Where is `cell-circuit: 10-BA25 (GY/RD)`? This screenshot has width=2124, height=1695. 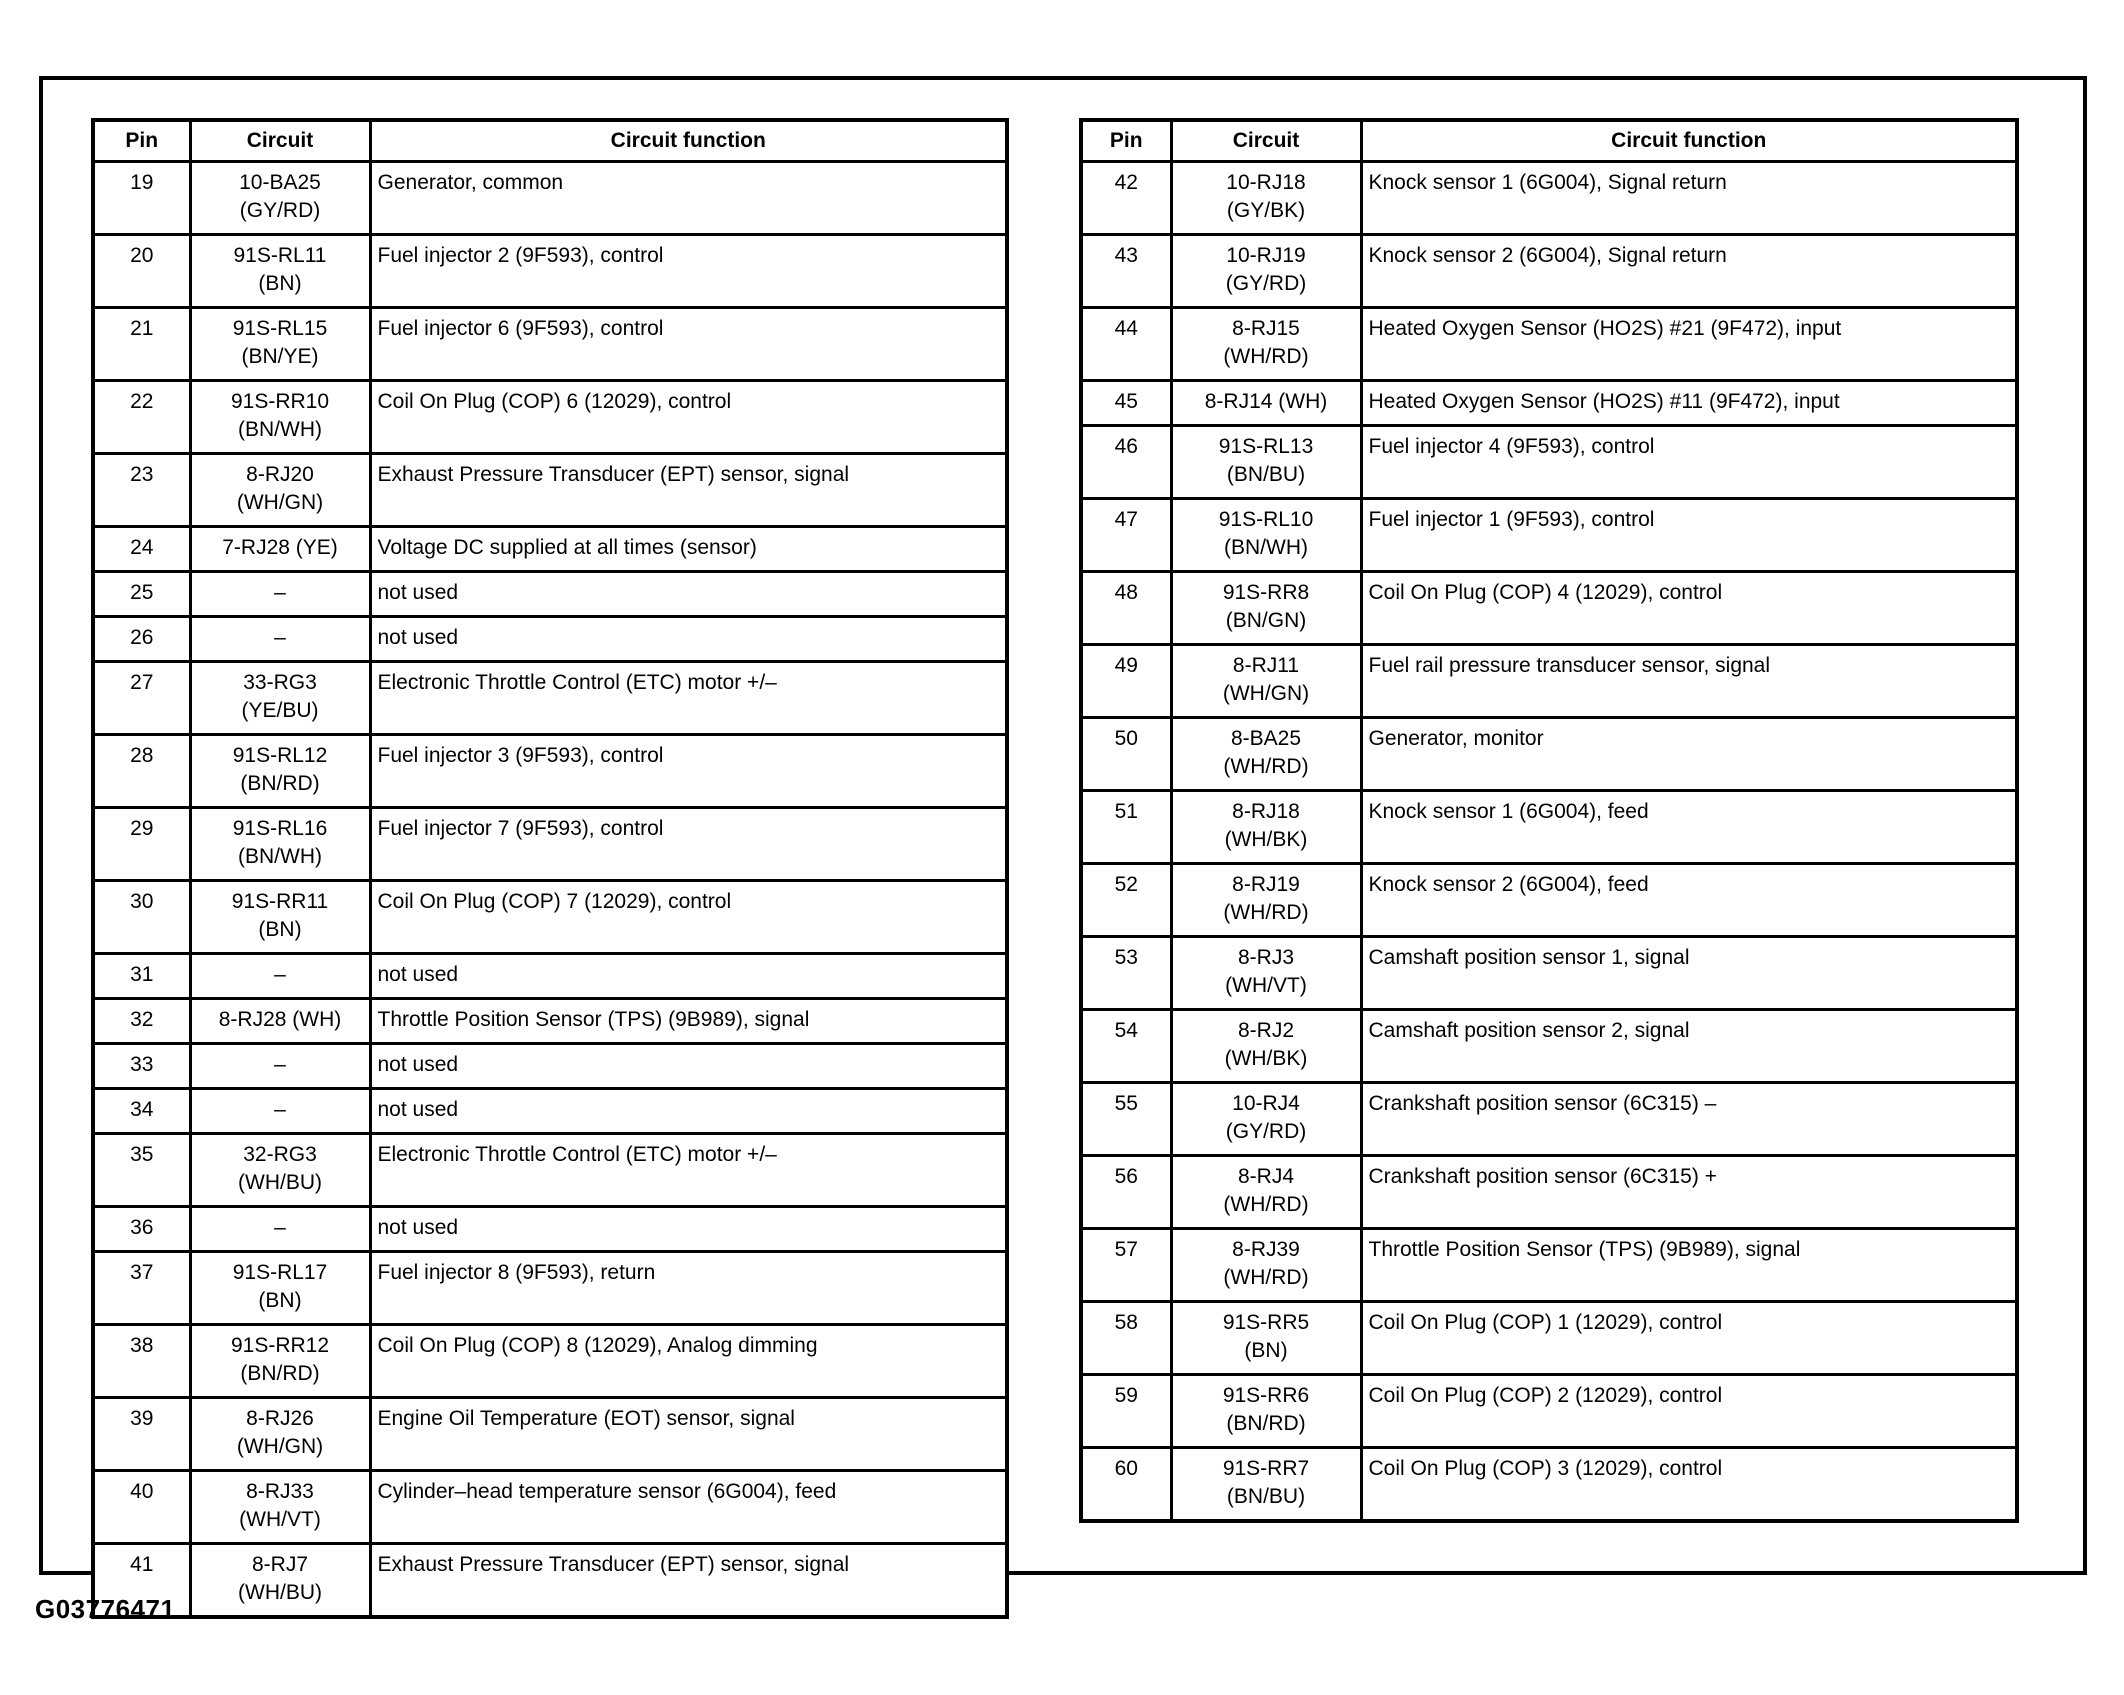
cell-circuit: 10-BA25 (GY/RD) is located at coordinates (280, 198).